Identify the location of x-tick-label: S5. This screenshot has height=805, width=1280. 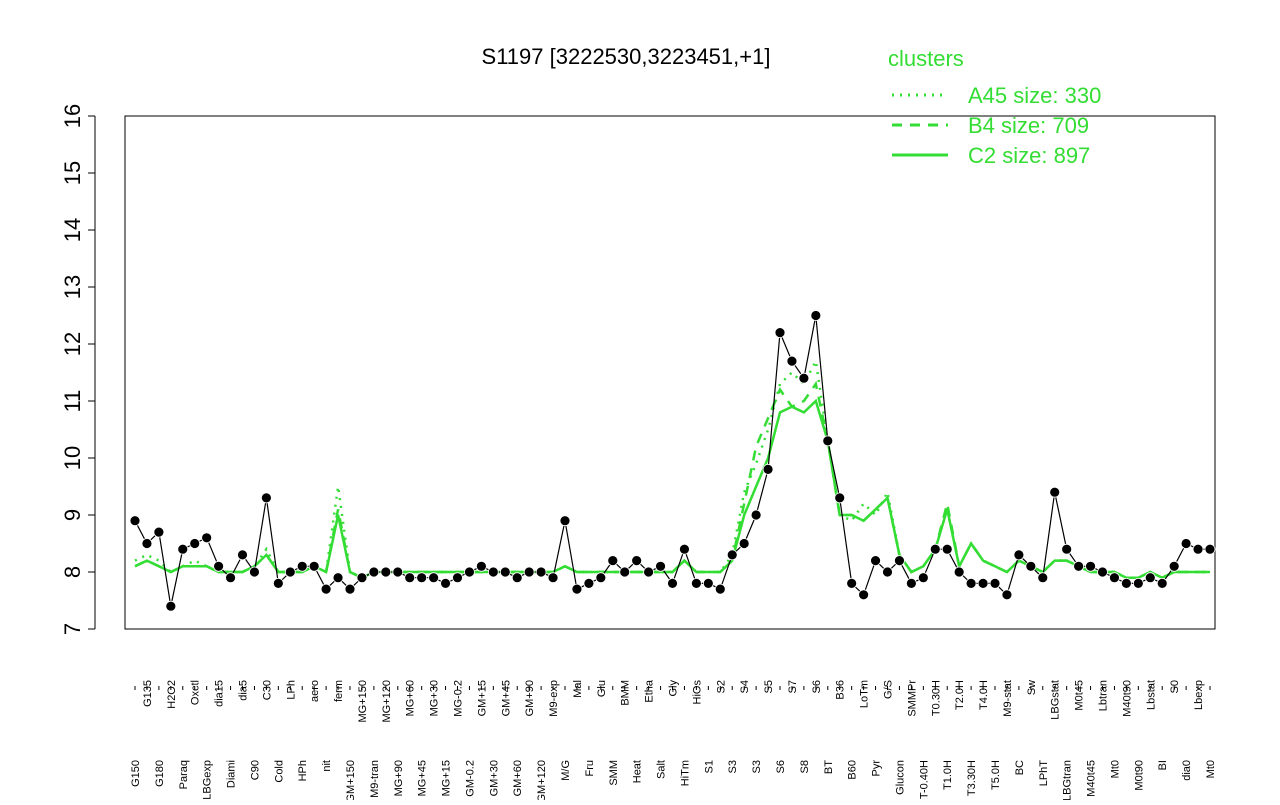
(769, 686).